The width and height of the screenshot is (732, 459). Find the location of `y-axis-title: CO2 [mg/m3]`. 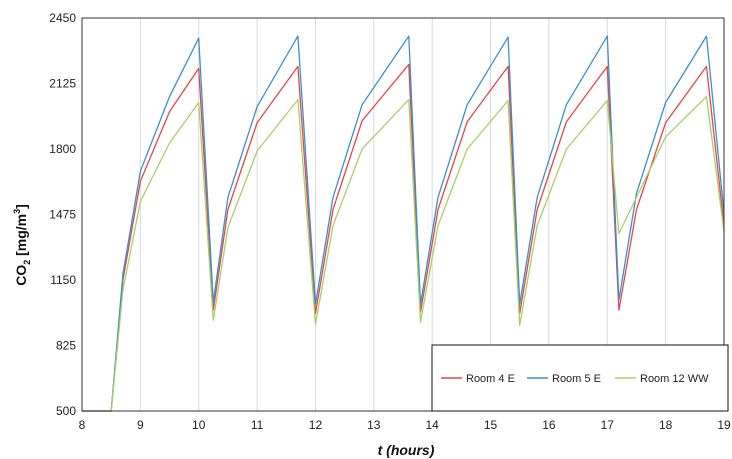

y-axis-title: CO2 [mg/m3] is located at coordinates (22, 245).